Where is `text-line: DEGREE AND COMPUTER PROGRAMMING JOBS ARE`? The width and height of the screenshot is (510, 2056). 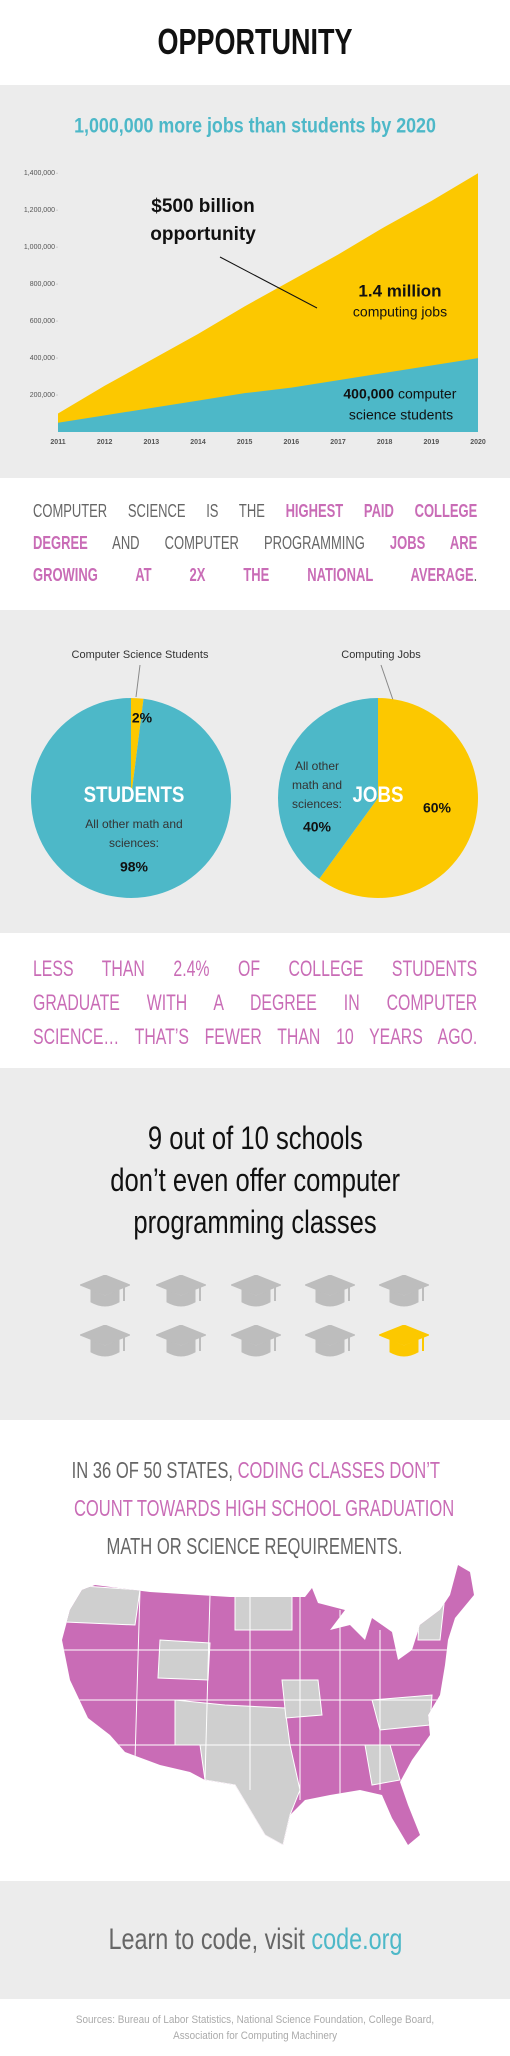
text-line: DEGREE AND COMPUTER PROGRAMMING JOBS ARE is located at coordinates (255, 543).